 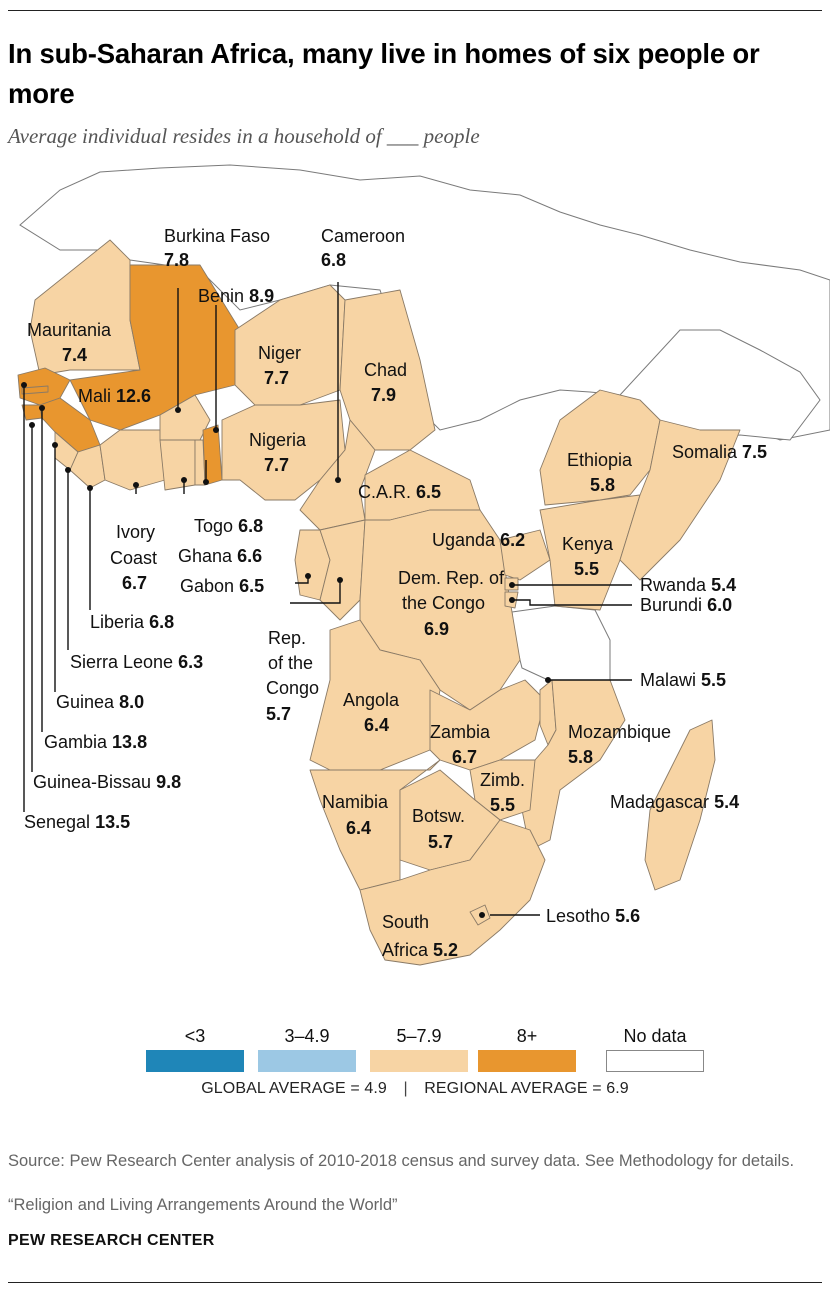 What do you see at coordinates (74, 355) in the screenshot?
I see `label-mauritania-value: 7.4` at bounding box center [74, 355].